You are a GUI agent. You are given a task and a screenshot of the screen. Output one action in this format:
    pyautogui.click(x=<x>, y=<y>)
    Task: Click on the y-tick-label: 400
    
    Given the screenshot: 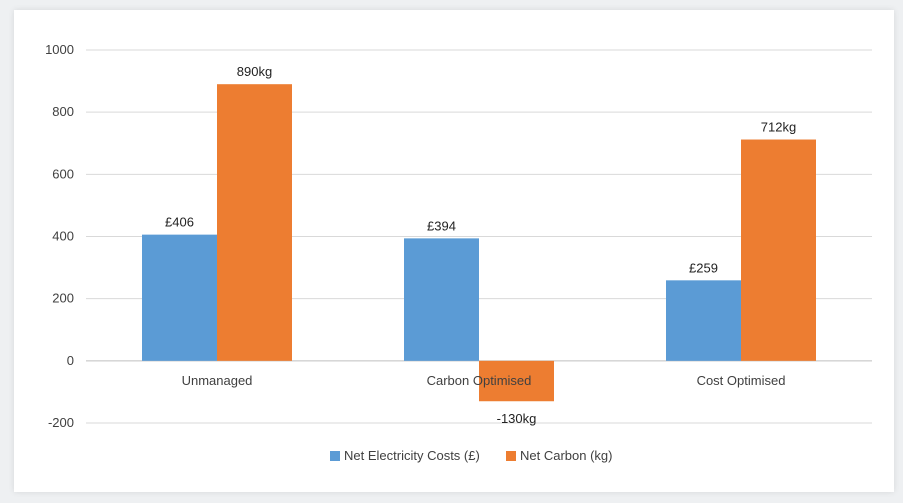 What is the action you would take?
    pyautogui.click(x=63, y=236)
    